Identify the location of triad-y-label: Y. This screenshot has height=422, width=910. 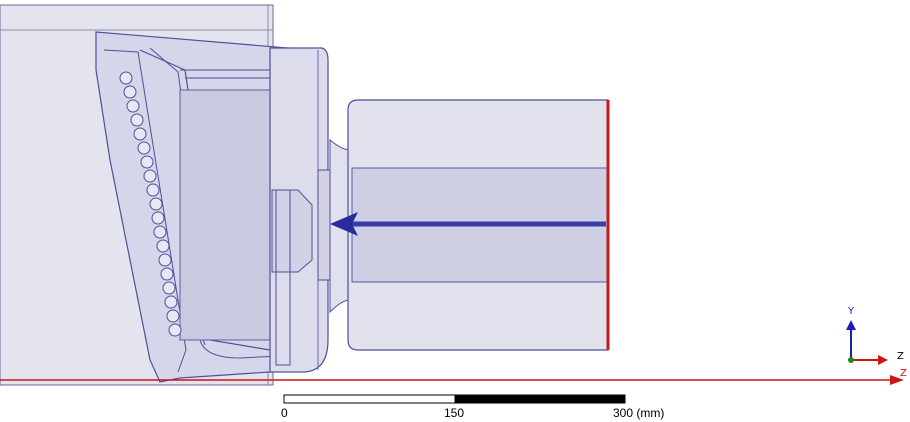
(851, 311).